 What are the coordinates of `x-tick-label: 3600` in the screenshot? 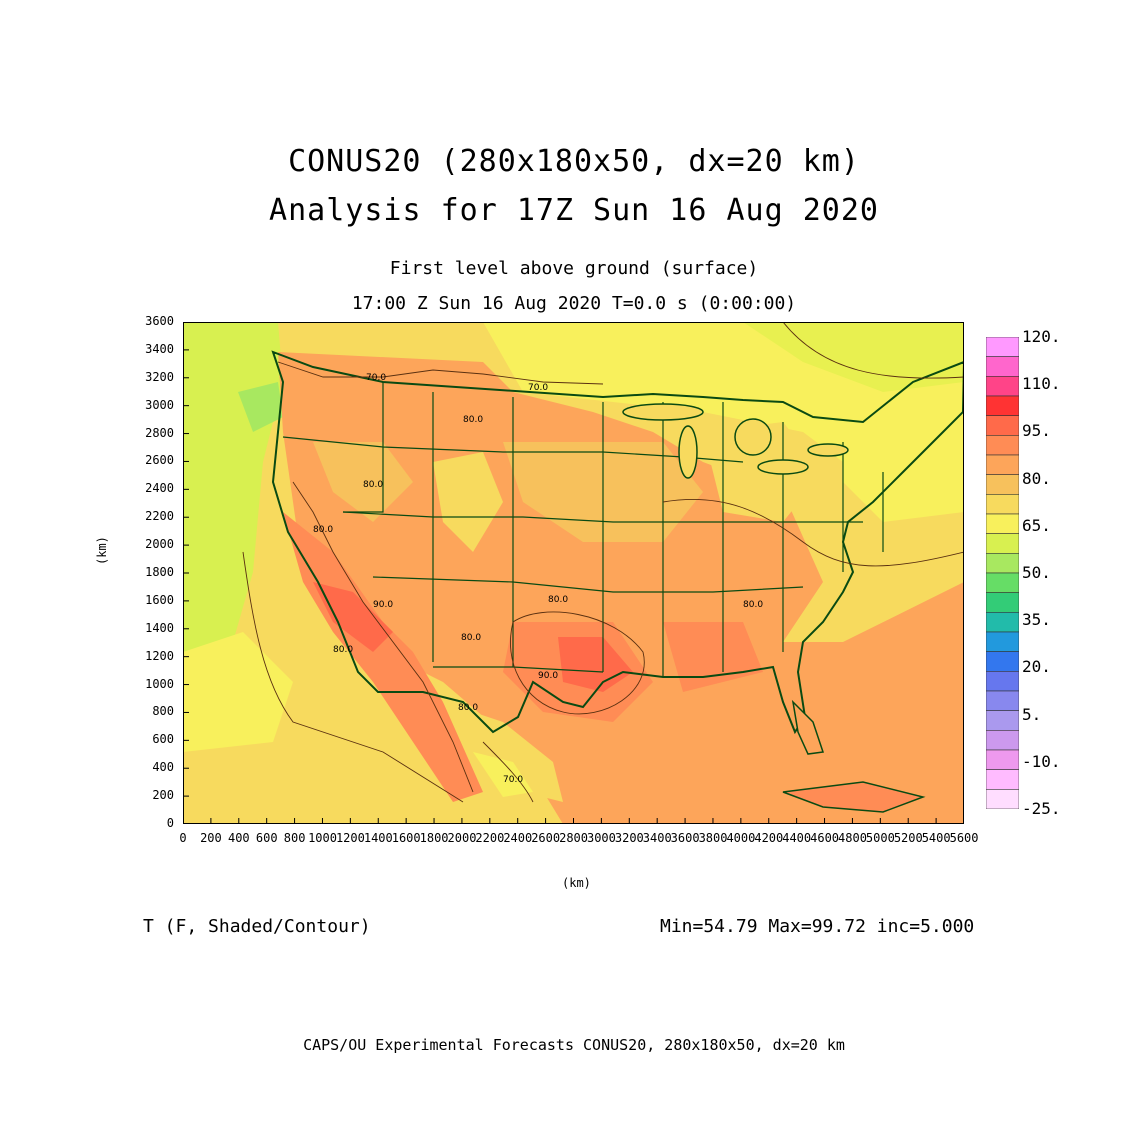 It's located at (685, 838).